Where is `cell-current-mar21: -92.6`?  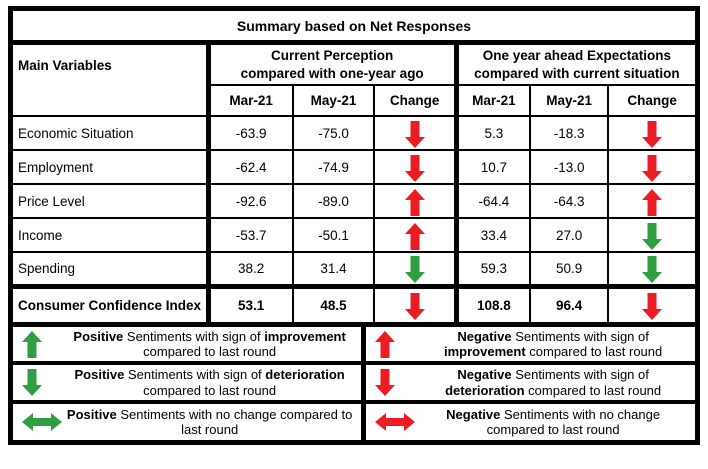
cell-current-mar21: -92.6 is located at coordinates (250, 201).